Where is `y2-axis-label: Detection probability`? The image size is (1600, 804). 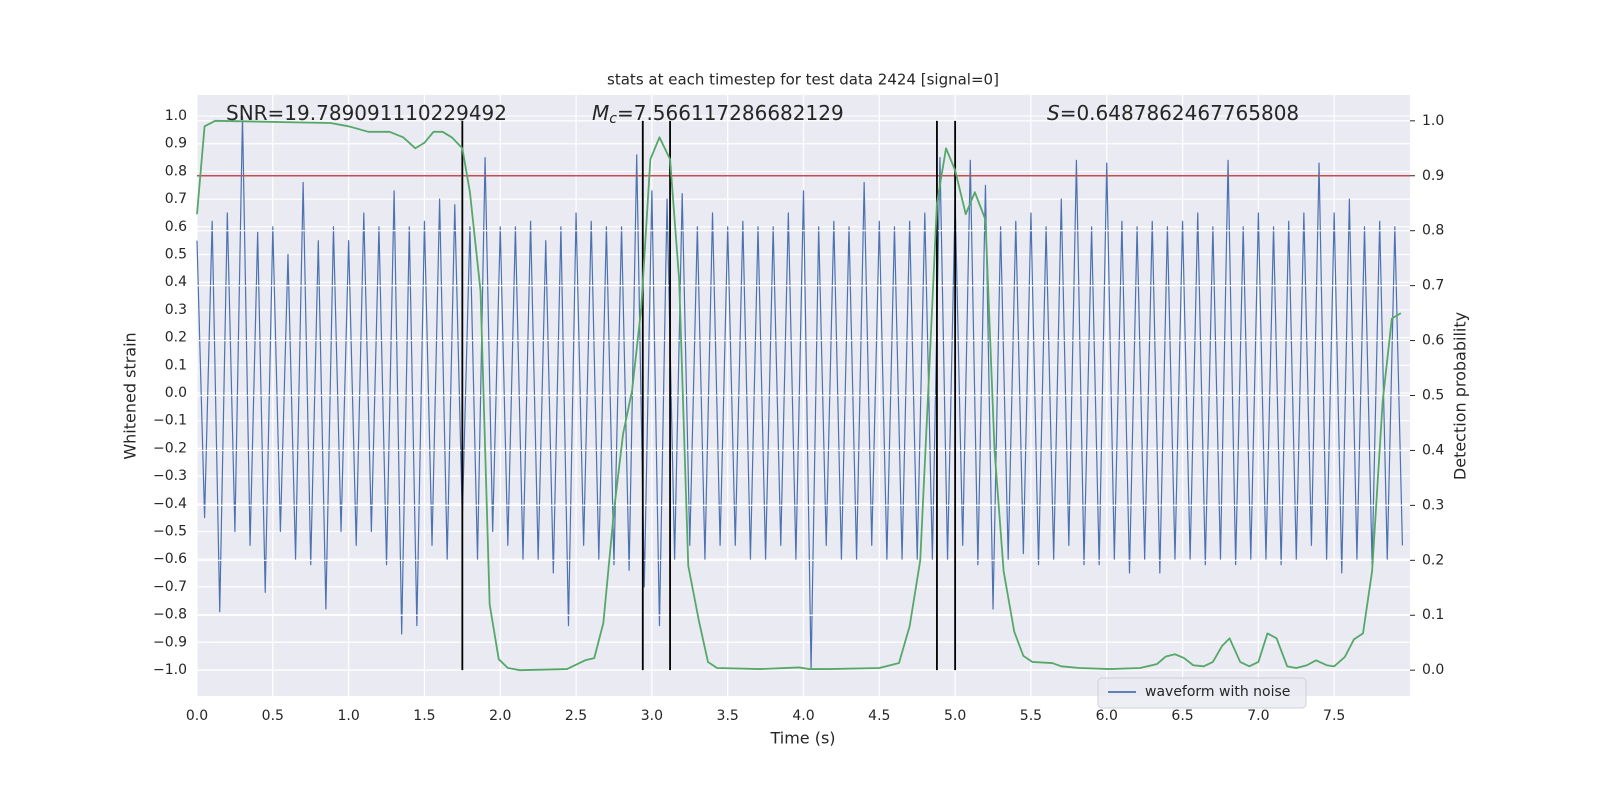 y2-axis-label: Detection probability is located at coordinates (1460, 396).